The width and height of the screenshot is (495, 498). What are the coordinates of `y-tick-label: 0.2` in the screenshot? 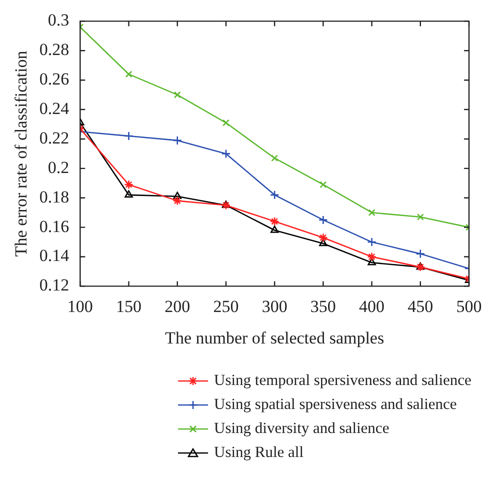 It's located at (59, 167).